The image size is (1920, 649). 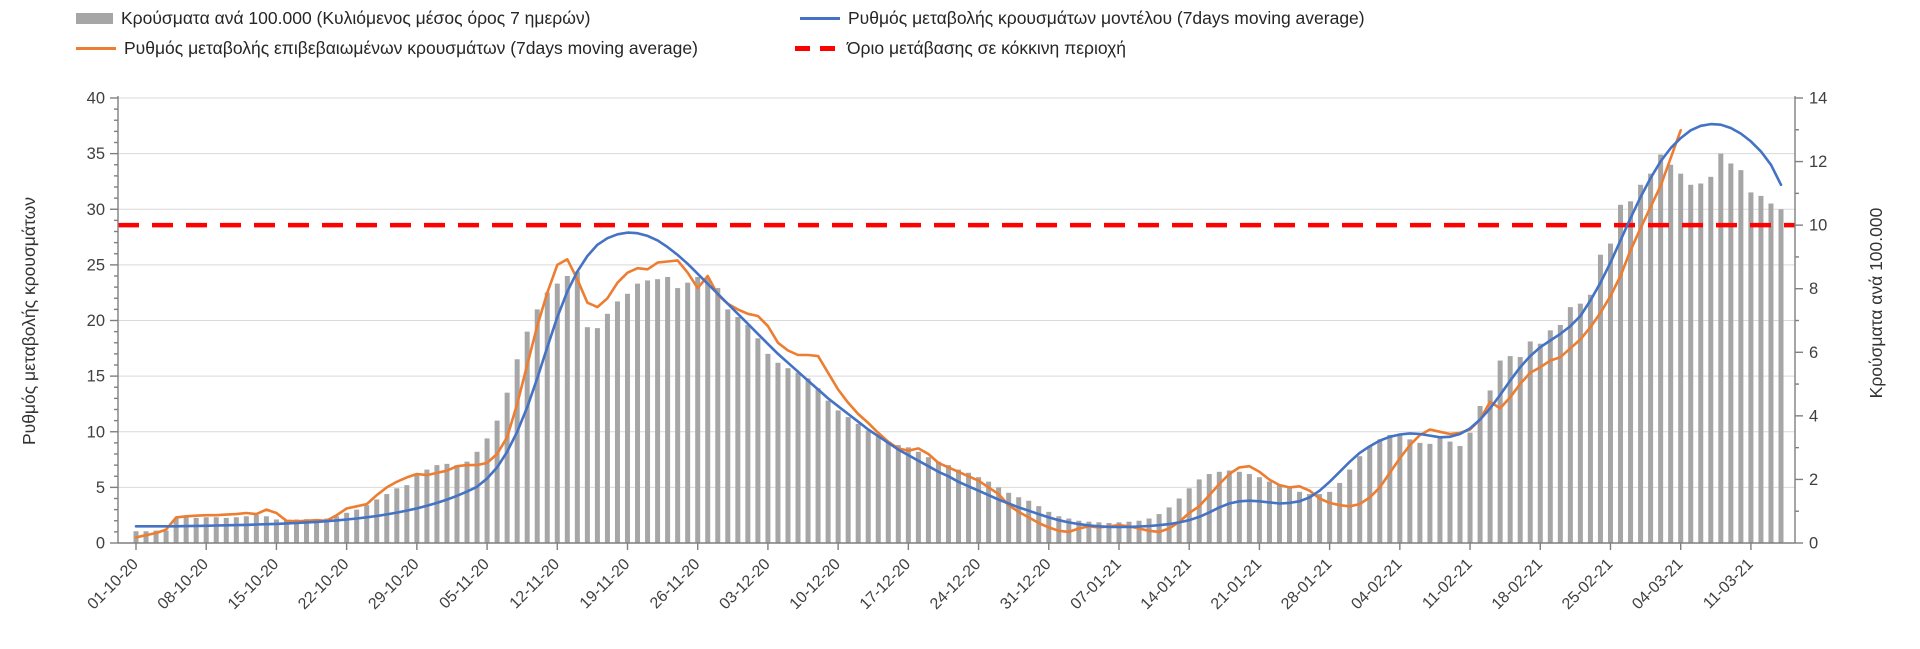 I want to click on y-right-tick-label: 4, so click(x=1813, y=416).